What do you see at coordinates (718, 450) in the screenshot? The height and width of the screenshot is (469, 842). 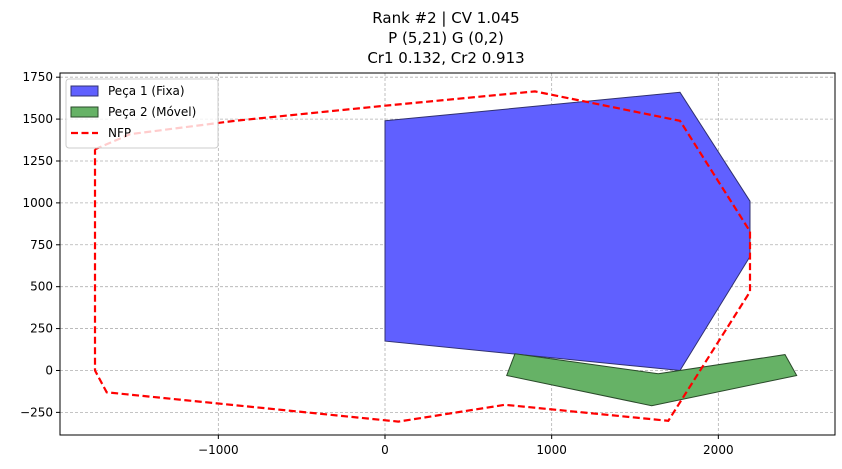 I see `x-tick-label: 2000` at bounding box center [718, 450].